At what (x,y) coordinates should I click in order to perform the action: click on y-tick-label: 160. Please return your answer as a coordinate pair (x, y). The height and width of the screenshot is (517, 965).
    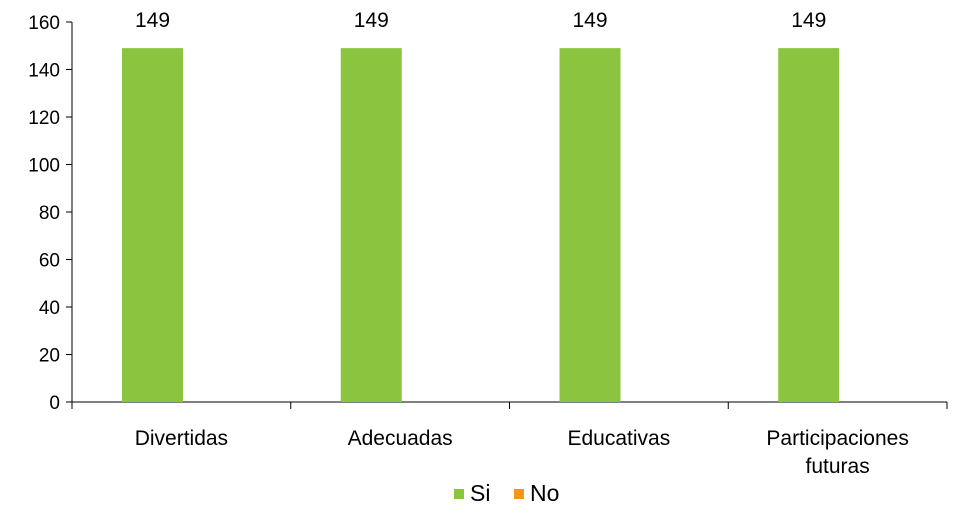
    Looking at the image, I should click on (44, 23).